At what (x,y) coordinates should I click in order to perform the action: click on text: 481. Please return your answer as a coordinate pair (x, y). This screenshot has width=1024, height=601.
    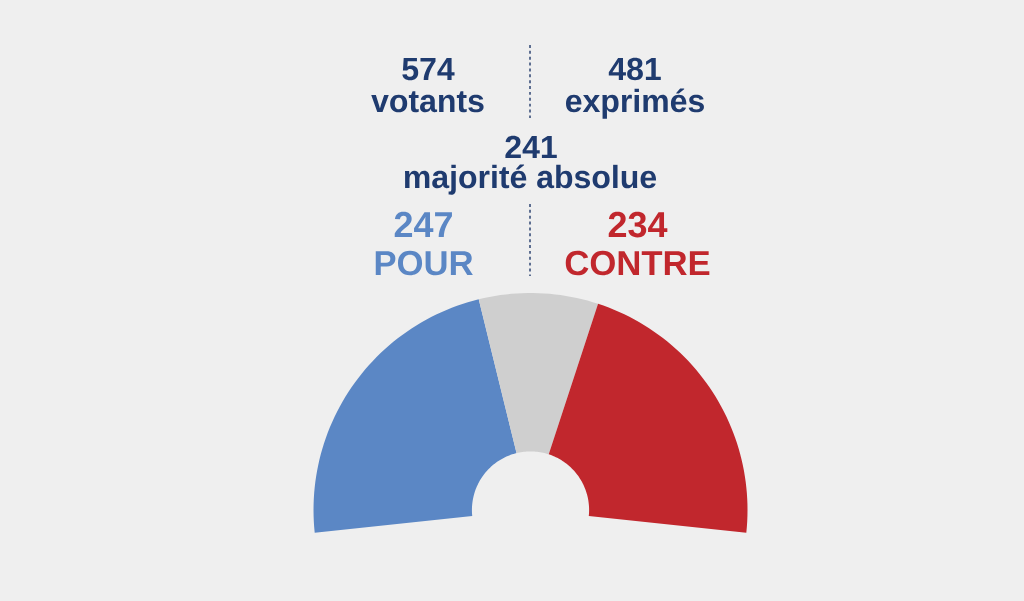
    Looking at the image, I should click on (634, 69).